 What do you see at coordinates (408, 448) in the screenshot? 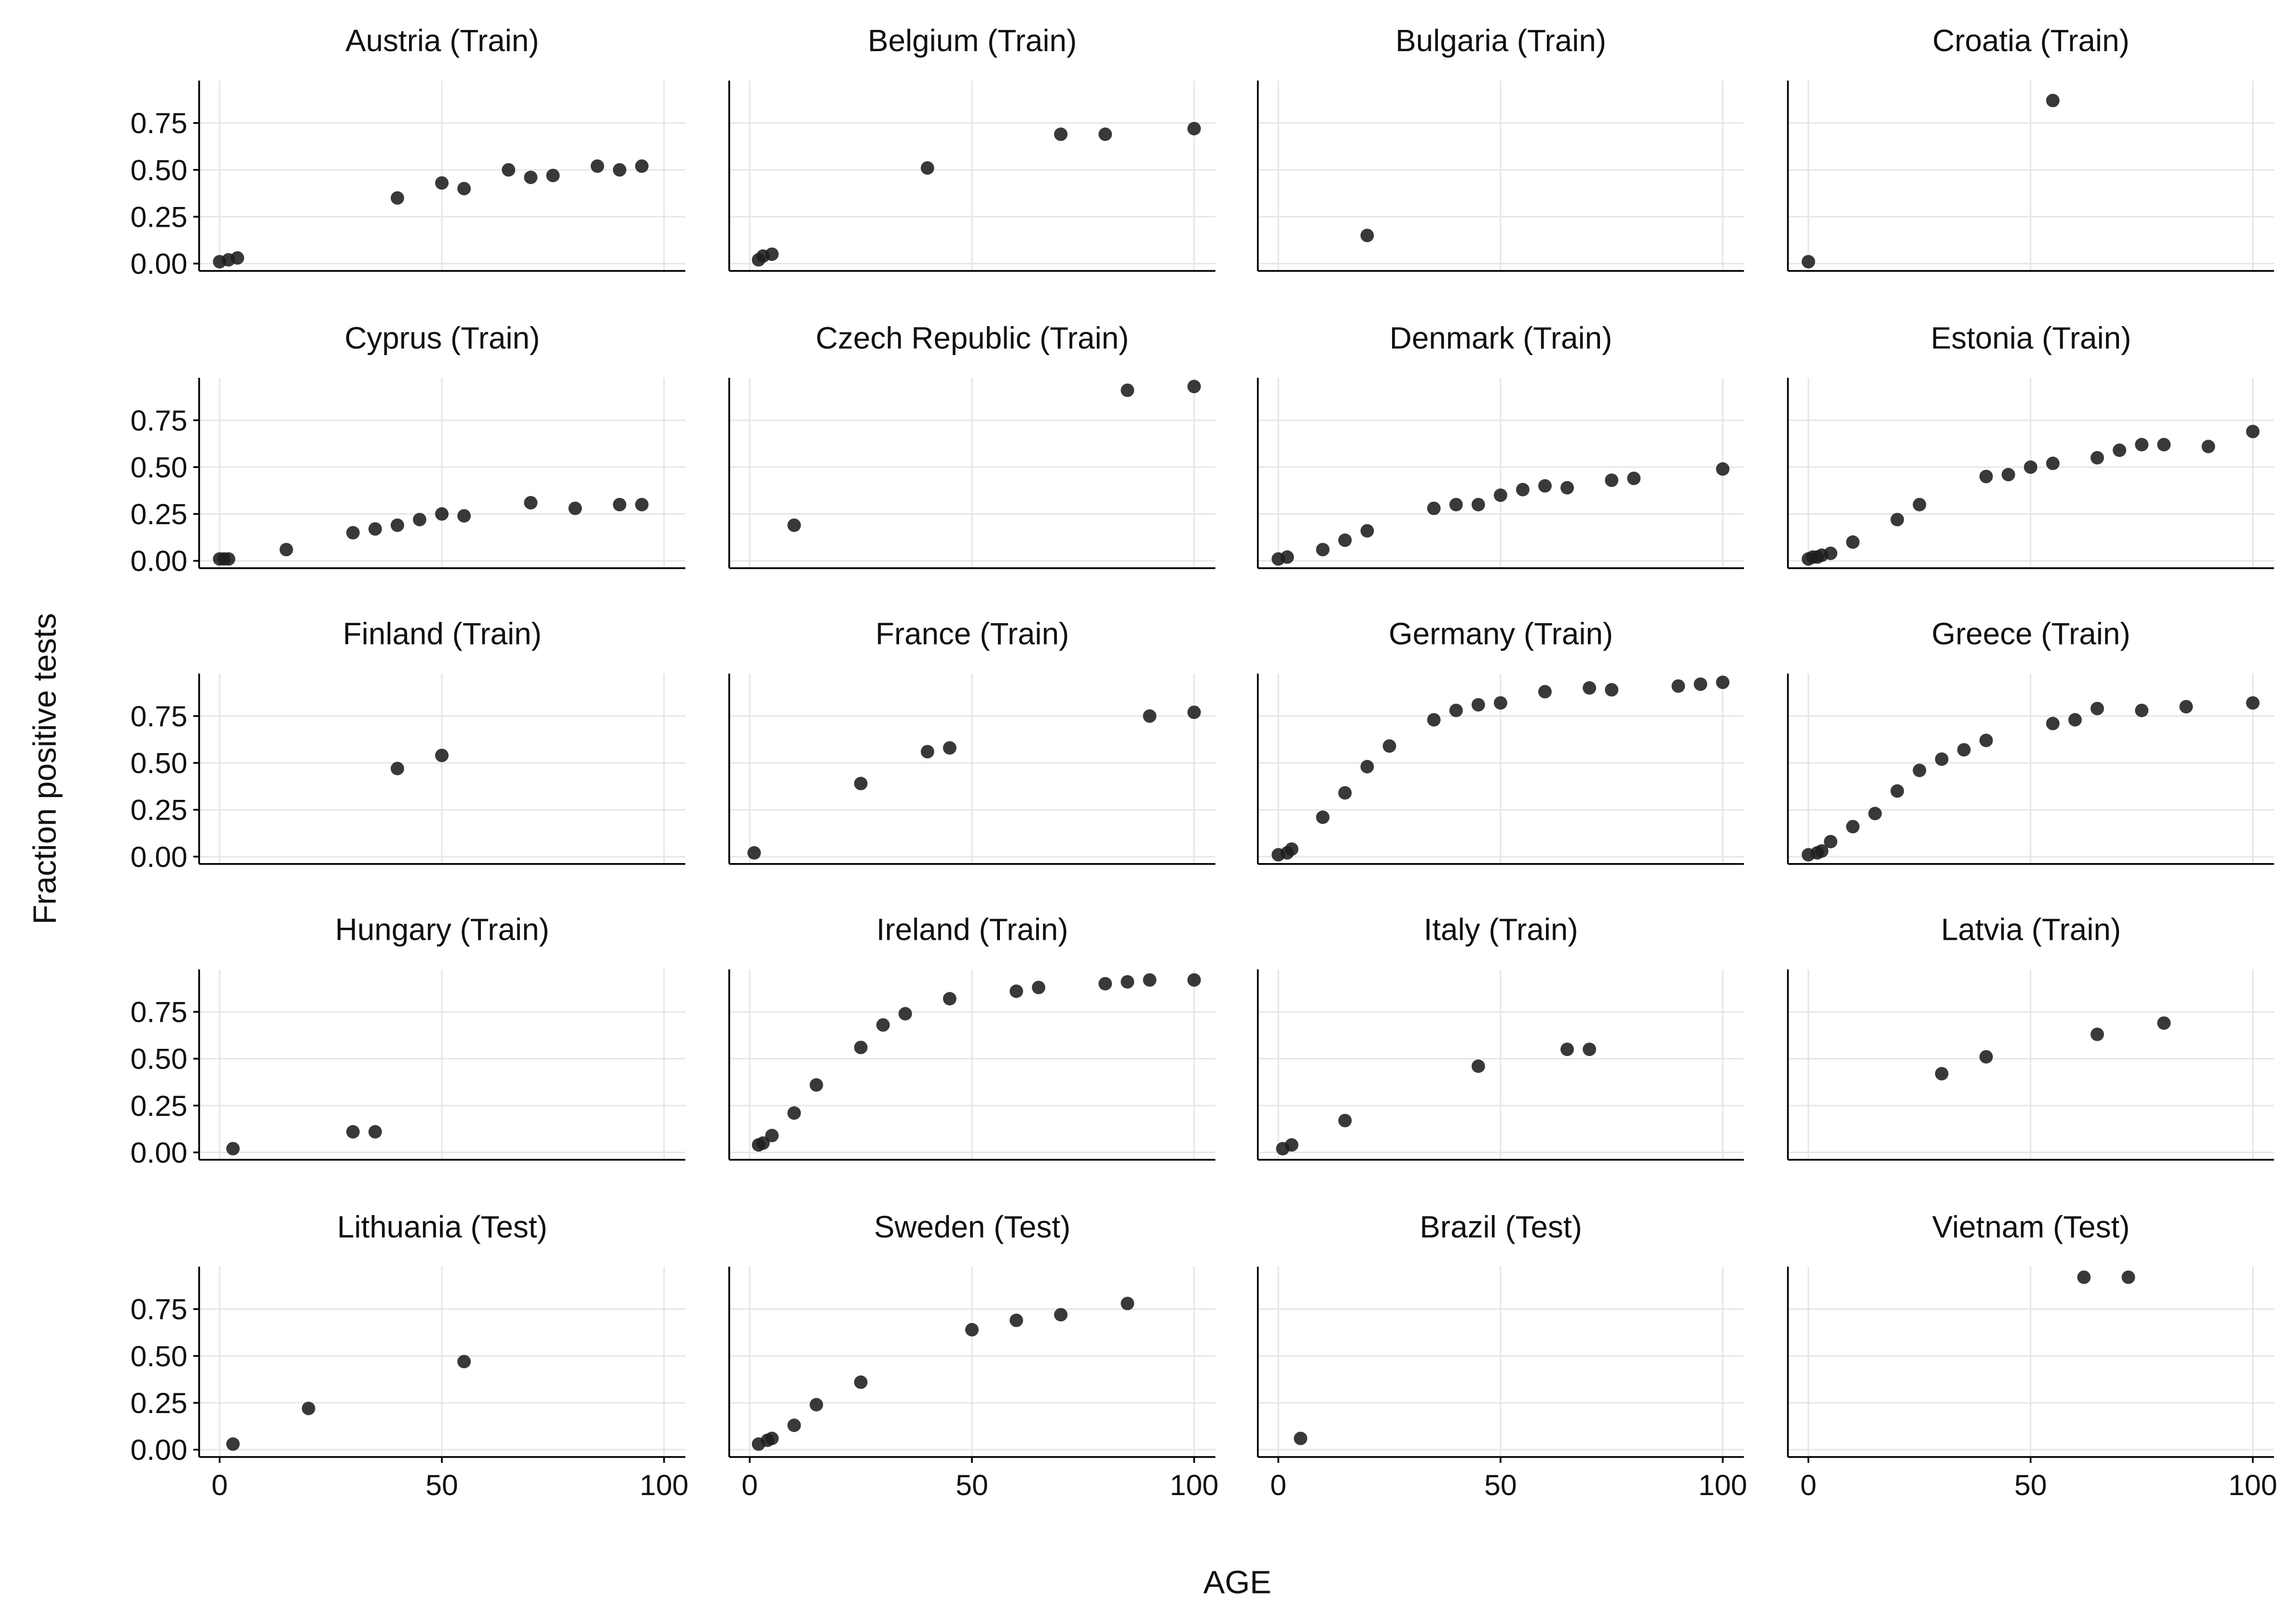
I see `panel: Cyprus (Train) 0.00 0.25 0.50 0.75` at bounding box center [408, 448].